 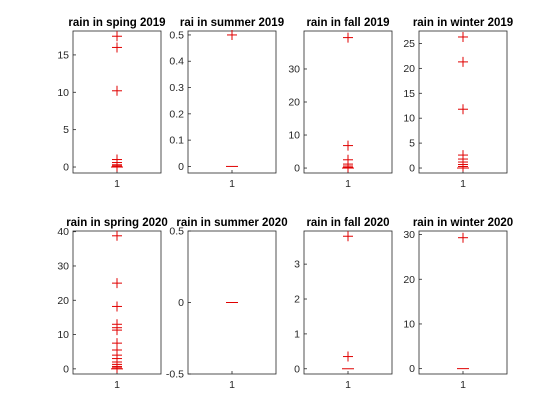 I want to click on subplot-2: 0 0.1 0.2 0.3 0.4 0.5 1 rai in summer 2019, so click(x=226, y=103).